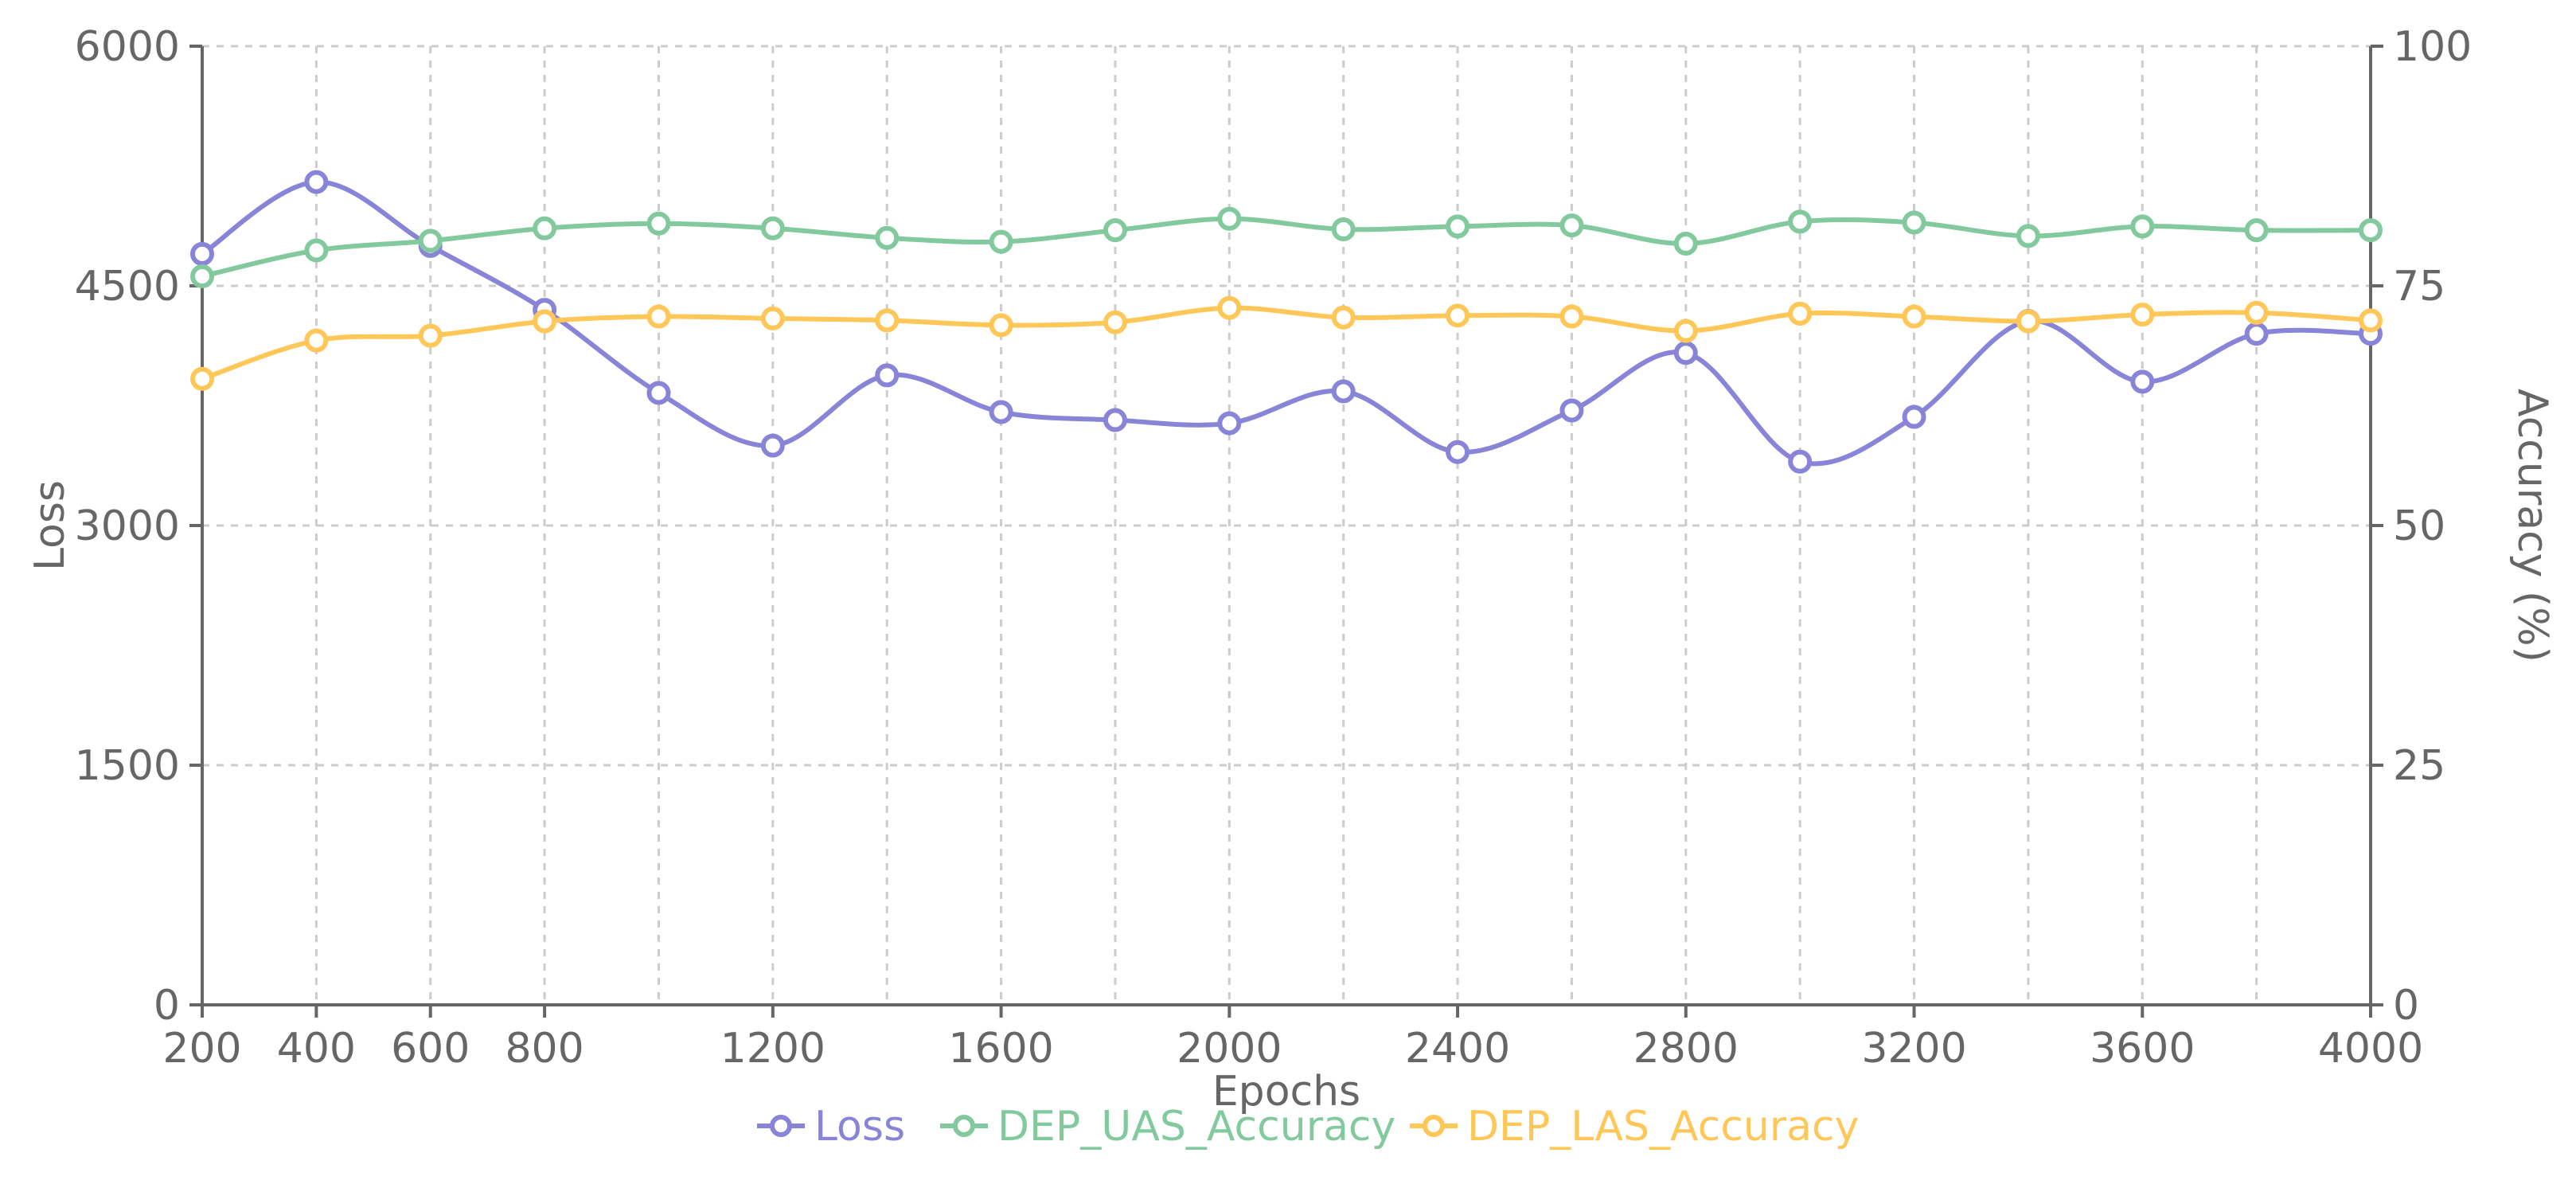 Image resolution: width=2576 pixels, height=1188 pixels. What do you see at coordinates (1000, 1049) in the screenshot?
I see `x-axis-tick-label: 1600` at bounding box center [1000, 1049].